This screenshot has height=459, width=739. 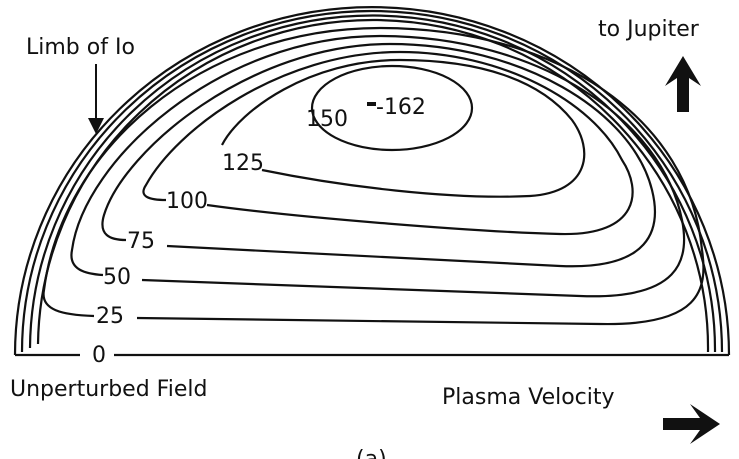 I want to click on limb-arrow-head, so click(x=96, y=126).